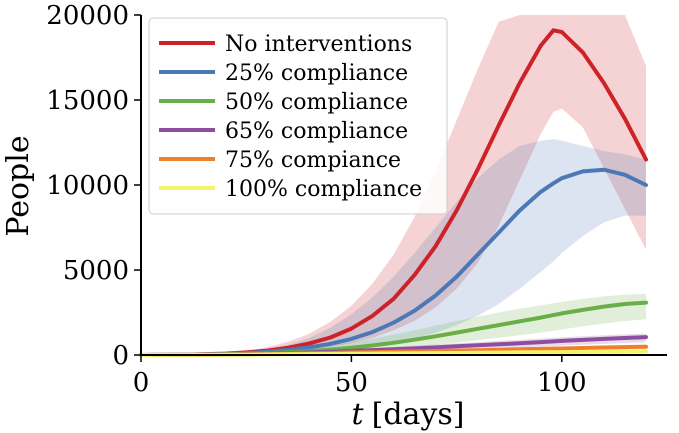 This screenshot has height=433, width=679. What do you see at coordinates (393, 324) in the screenshot?
I see `band-50-compliance` at bounding box center [393, 324].